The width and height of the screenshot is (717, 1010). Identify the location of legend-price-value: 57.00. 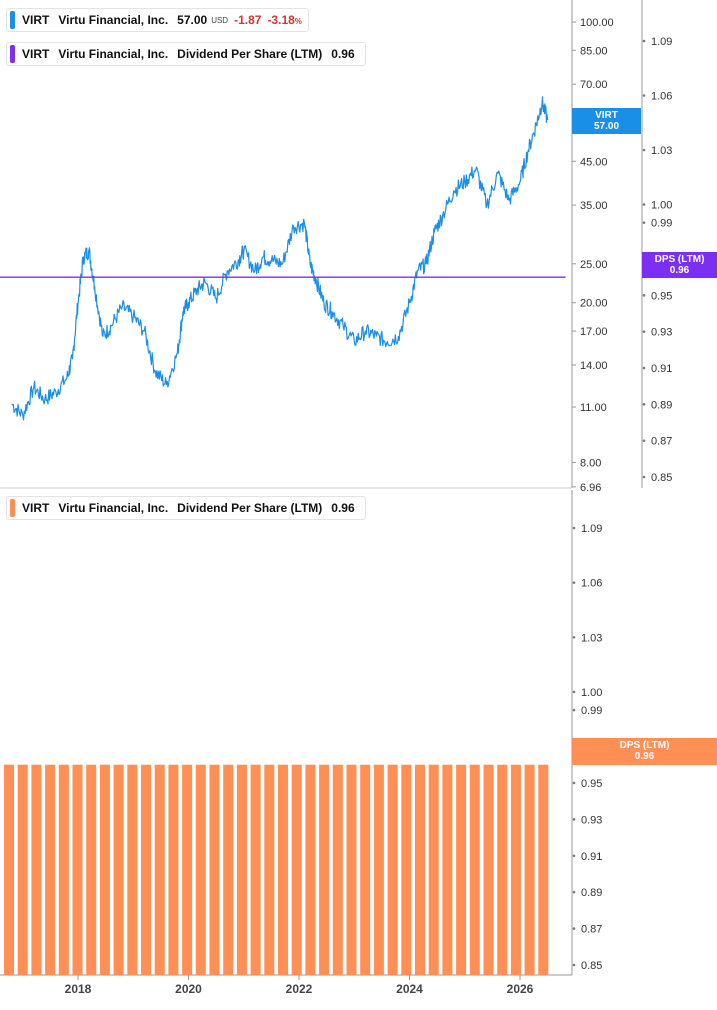
(192, 20).